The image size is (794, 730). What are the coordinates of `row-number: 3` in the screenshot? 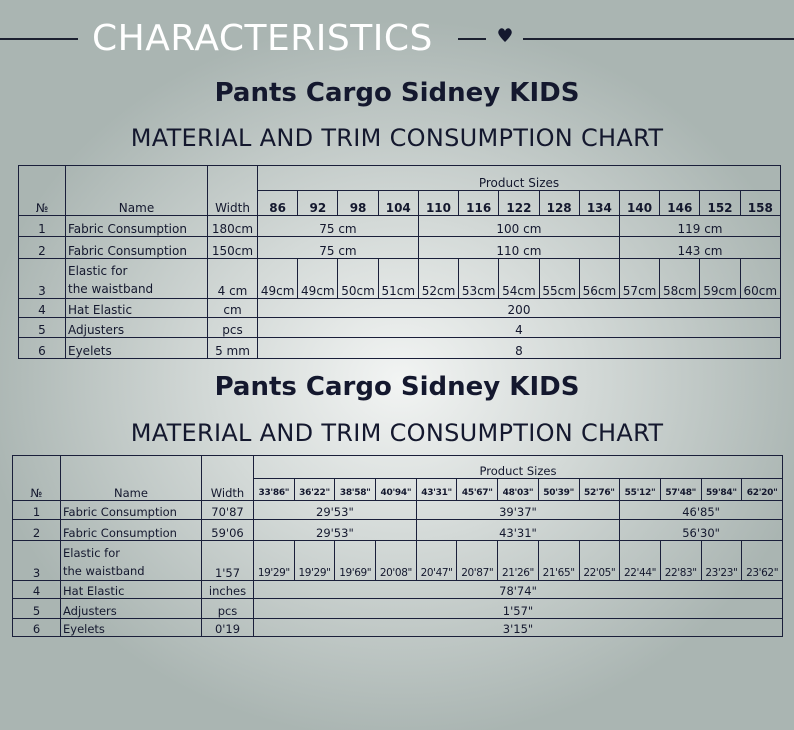 It's located at (36, 560).